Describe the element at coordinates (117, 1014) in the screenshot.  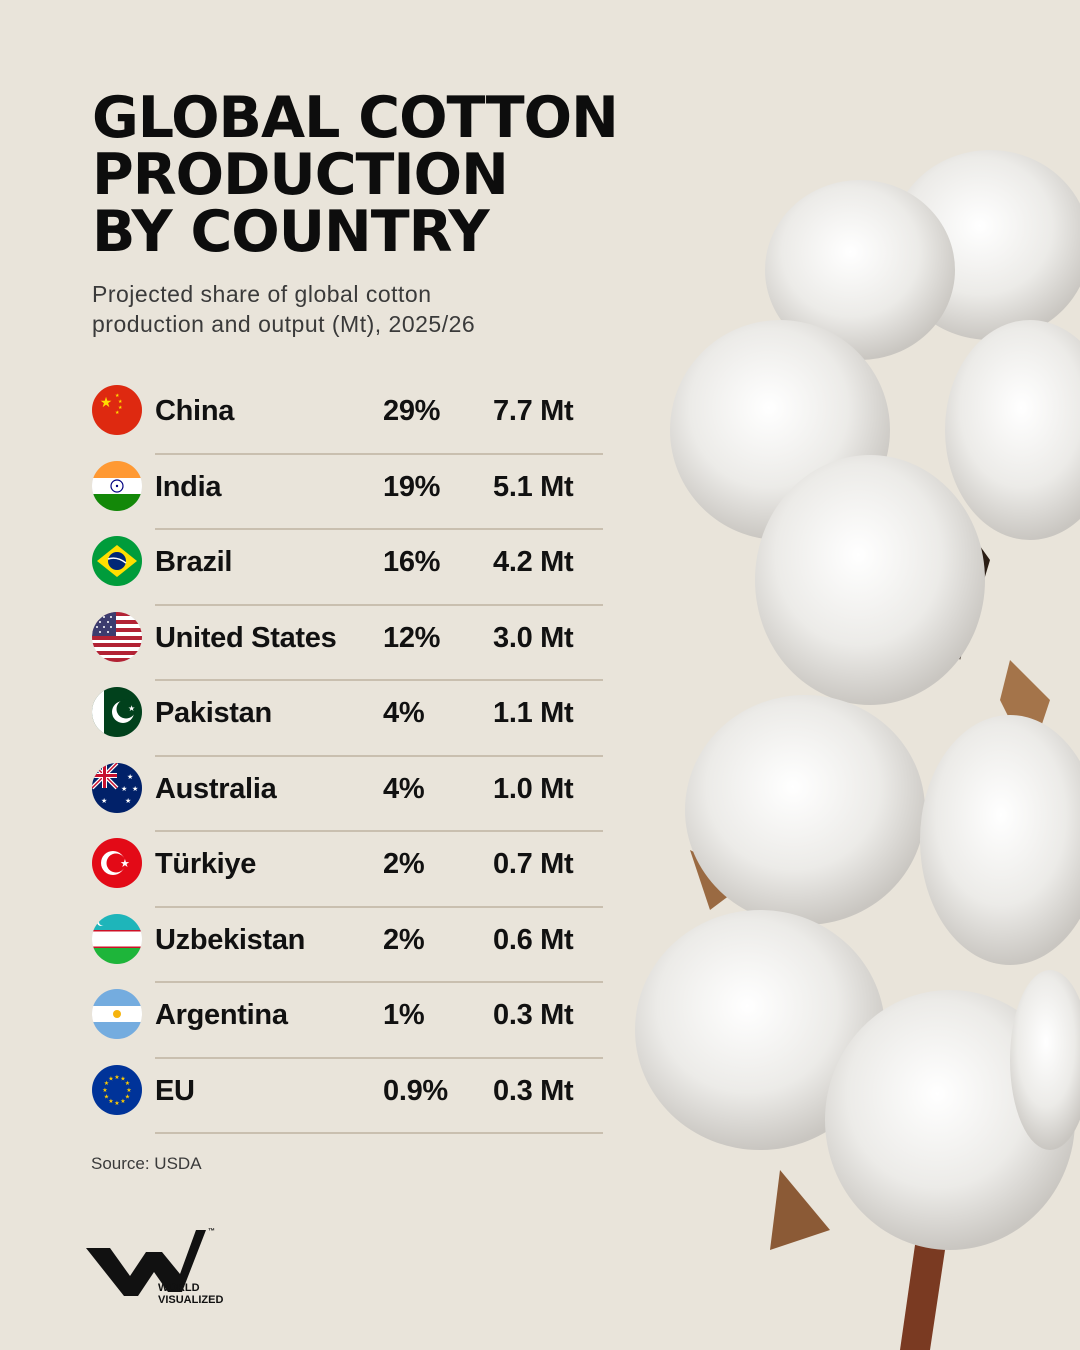
I see `argentina-flag-icon` at that location.